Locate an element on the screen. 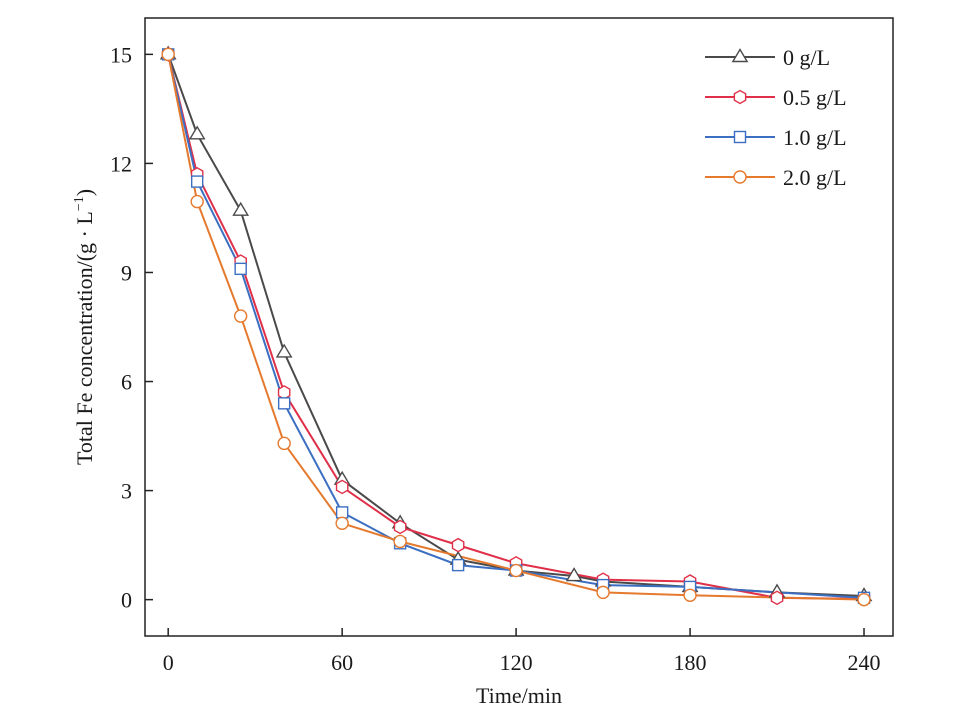 The image size is (963, 723). x-tick-label: 180 is located at coordinates (690, 662).